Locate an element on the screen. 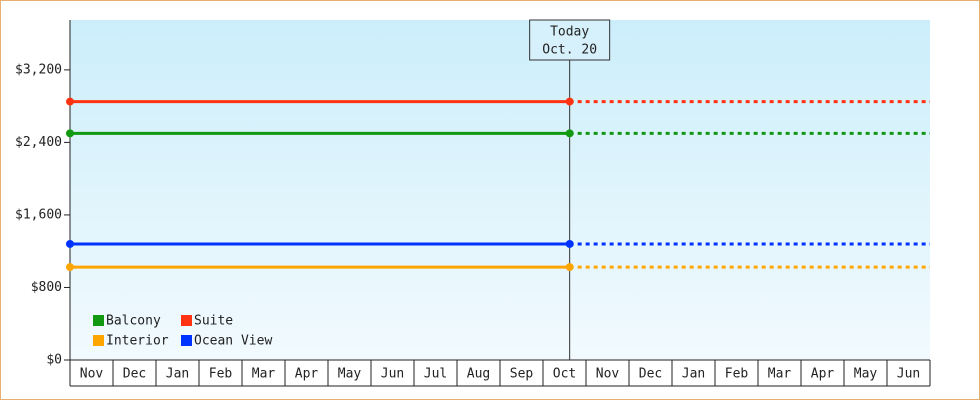 The height and width of the screenshot is (400, 980). legend-label: Ocean View is located at coordinates (233, 341).